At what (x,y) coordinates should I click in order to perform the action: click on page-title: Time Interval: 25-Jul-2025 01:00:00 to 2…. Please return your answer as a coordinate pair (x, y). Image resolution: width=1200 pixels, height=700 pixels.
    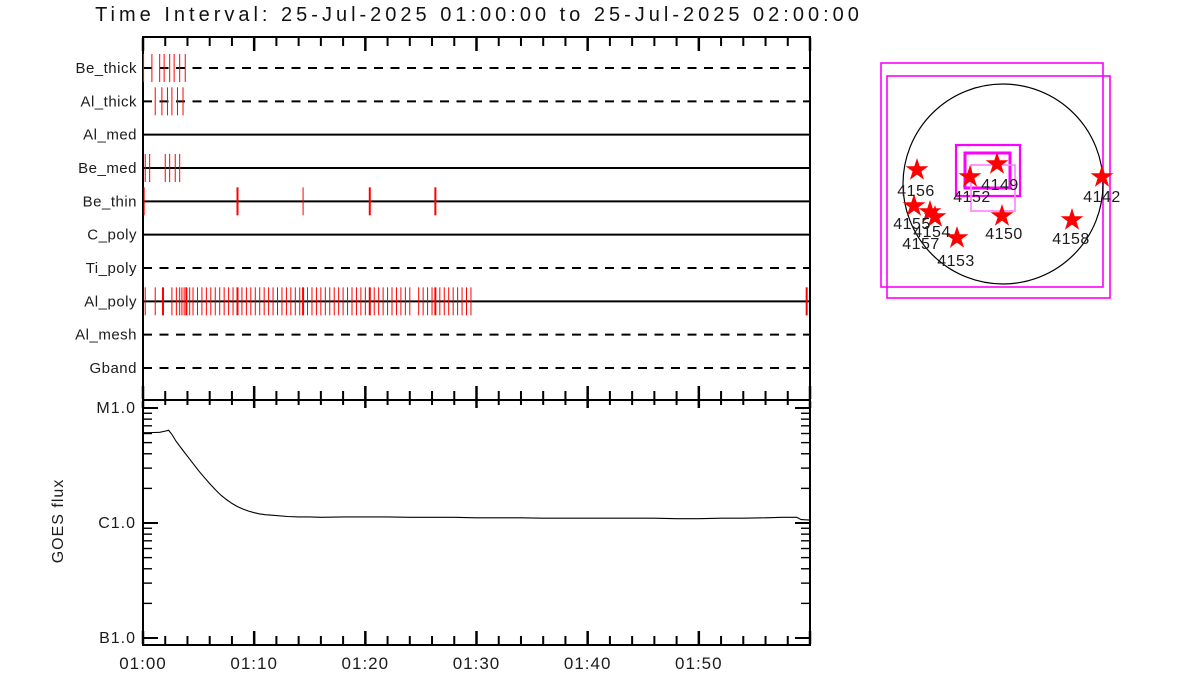
    Looking at the image, I should click on (479, 15).